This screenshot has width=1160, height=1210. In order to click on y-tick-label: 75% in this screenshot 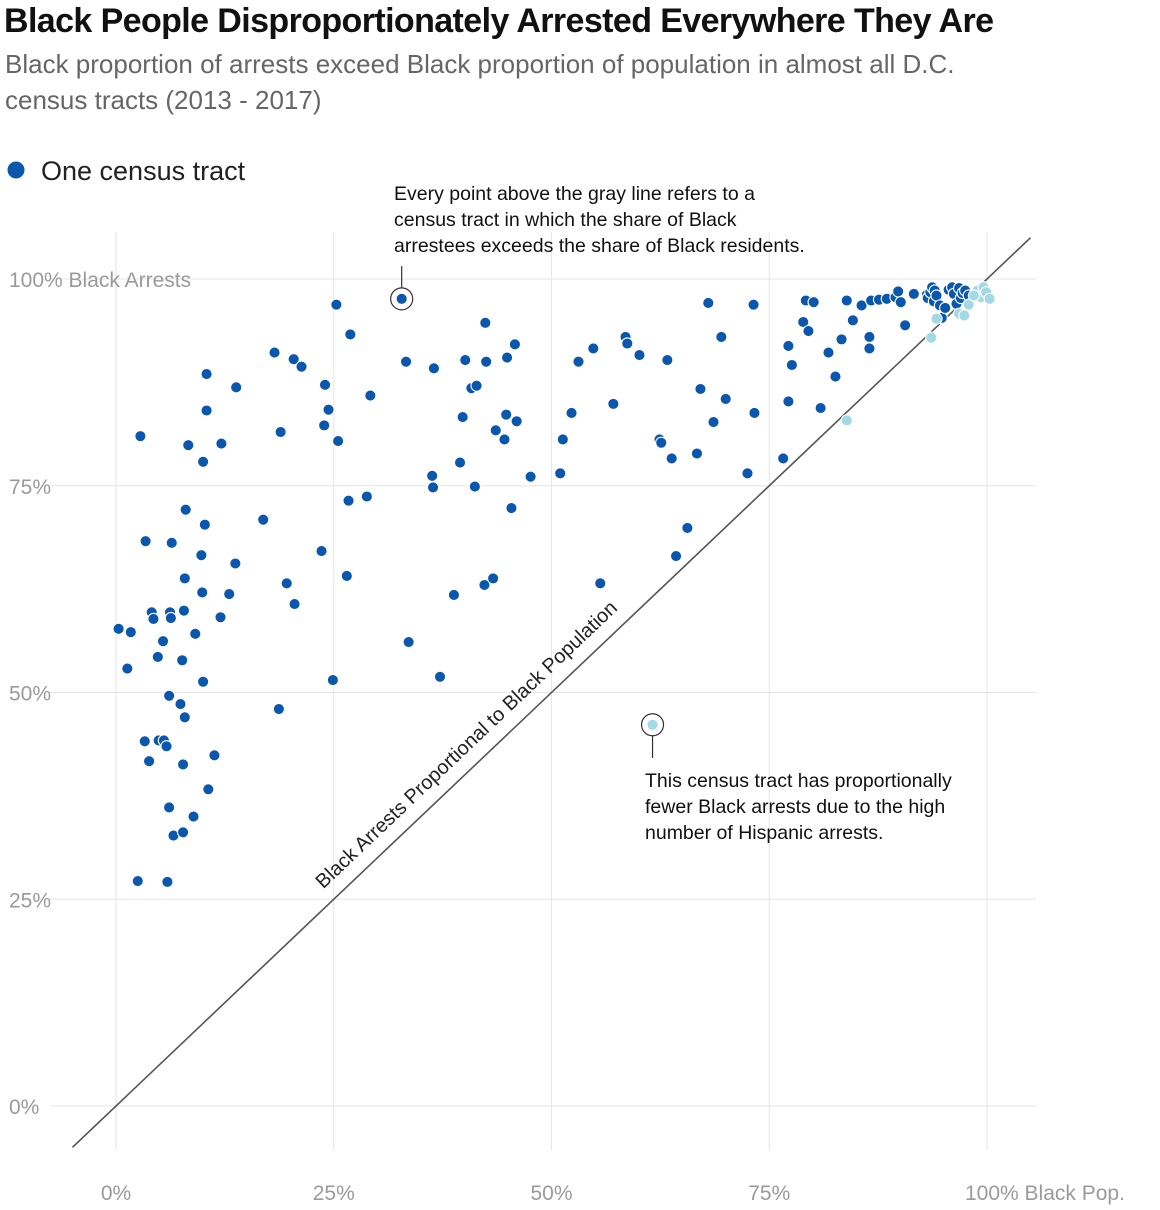, I will do `click(30, 487)`.